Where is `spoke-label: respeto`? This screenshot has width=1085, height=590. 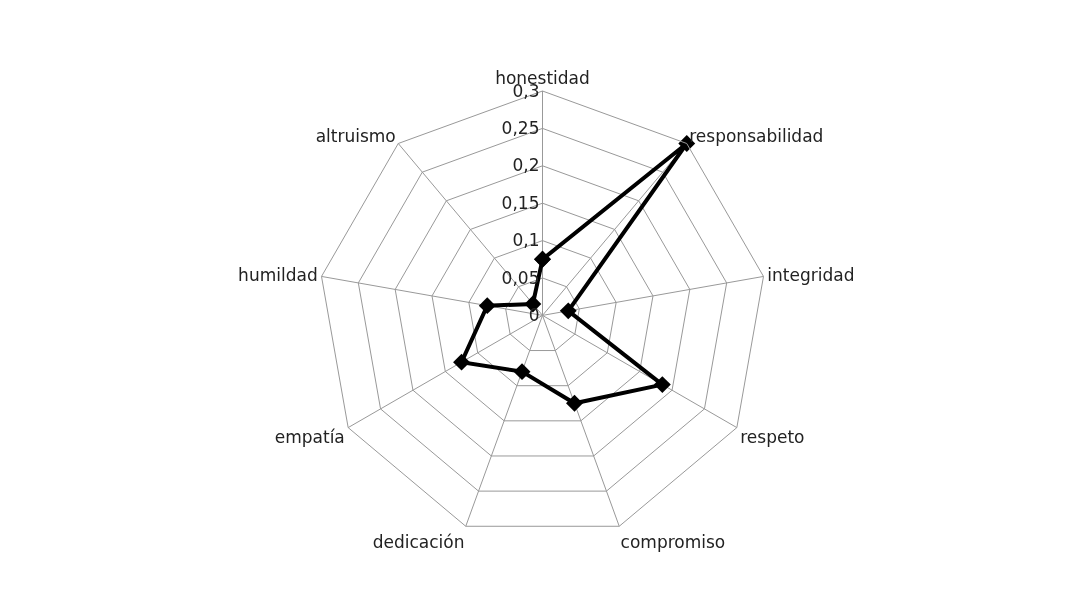
spoke-label: respeto is located at coordinates (772, 437).